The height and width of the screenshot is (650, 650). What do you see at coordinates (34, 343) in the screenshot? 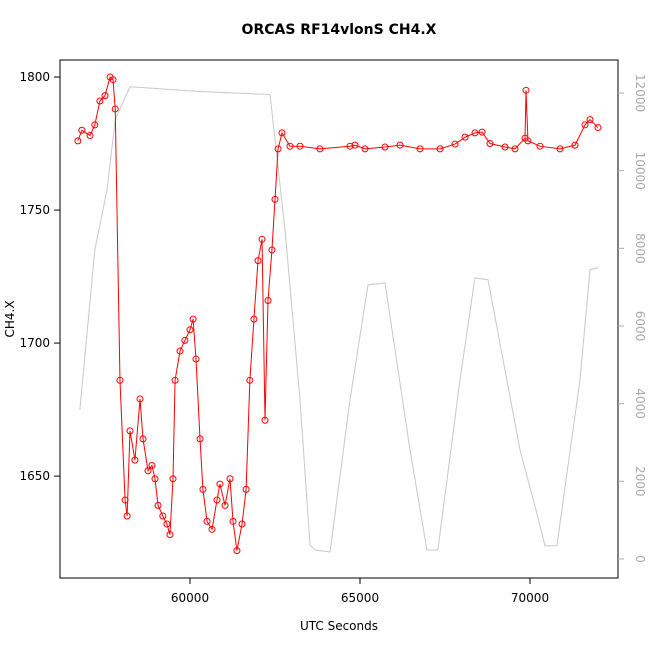
I see `y-tick-label: 1700` at bounding box center [34, 343].